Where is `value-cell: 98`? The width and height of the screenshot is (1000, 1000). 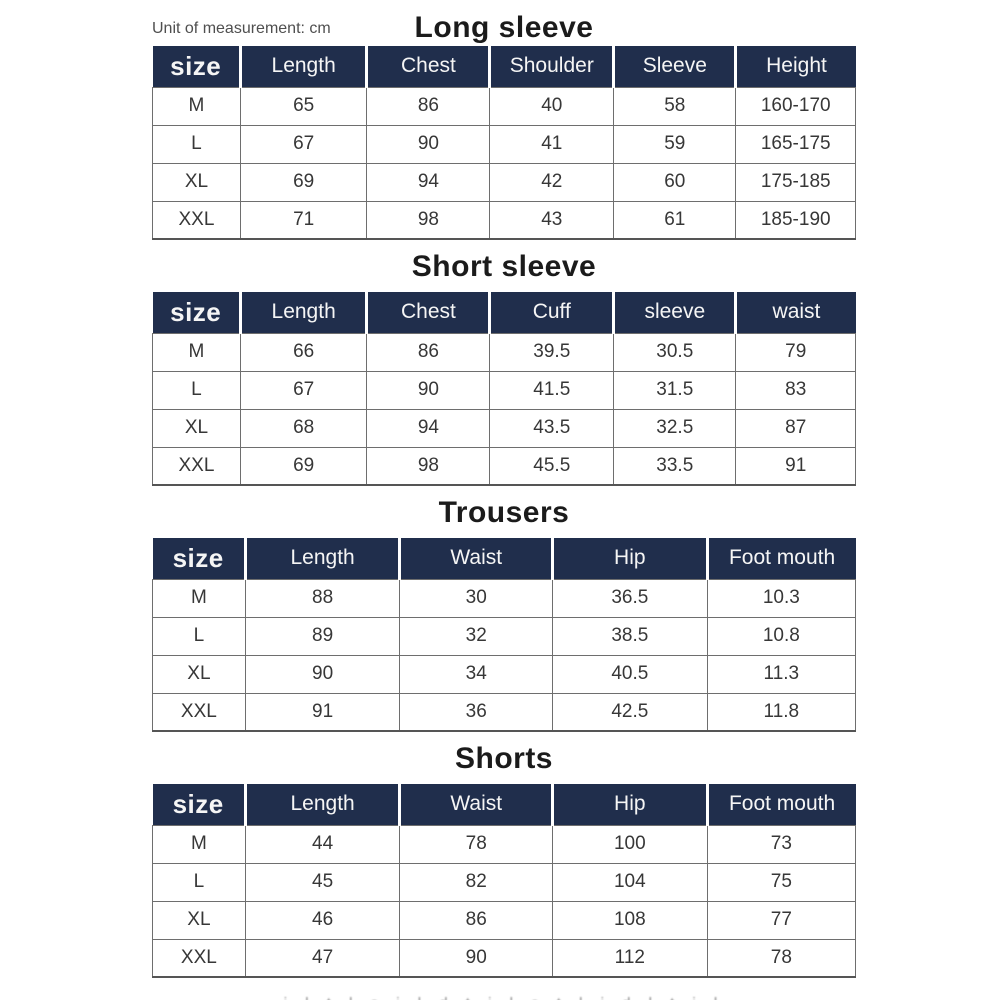 value-cell: 98 is located at coordinates (428, 466).